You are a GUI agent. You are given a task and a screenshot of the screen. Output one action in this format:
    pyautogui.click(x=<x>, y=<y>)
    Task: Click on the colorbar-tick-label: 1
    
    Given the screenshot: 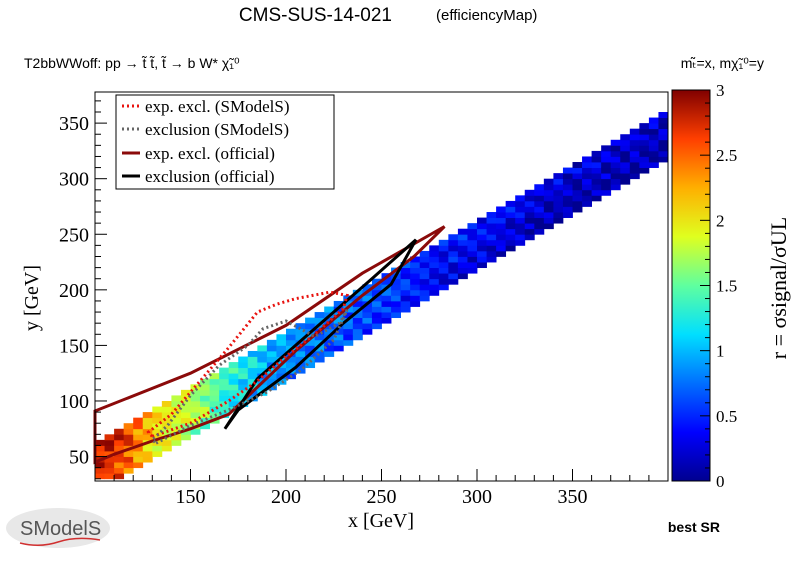 What is the action you would take?
    pyautogui.click(x=720, y=351)
    